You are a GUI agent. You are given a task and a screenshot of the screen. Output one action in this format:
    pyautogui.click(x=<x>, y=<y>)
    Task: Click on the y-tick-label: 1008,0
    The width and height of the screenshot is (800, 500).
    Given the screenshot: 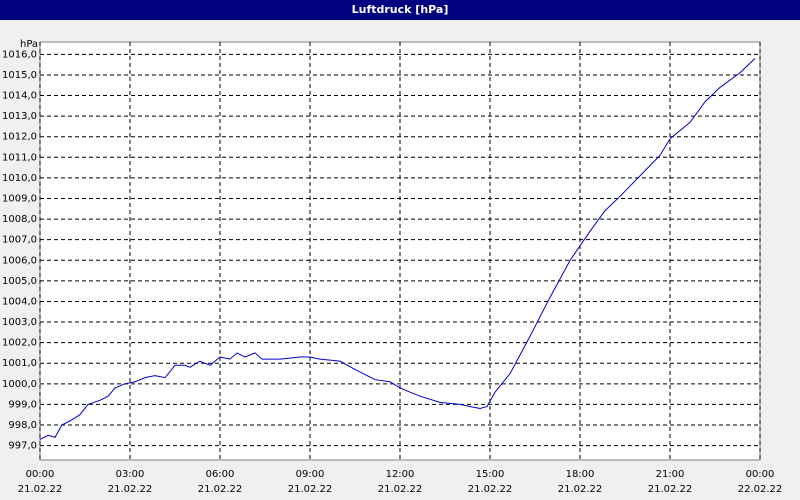 What is the action you would take?
    pyautogui.click(x=19, y=219)
    